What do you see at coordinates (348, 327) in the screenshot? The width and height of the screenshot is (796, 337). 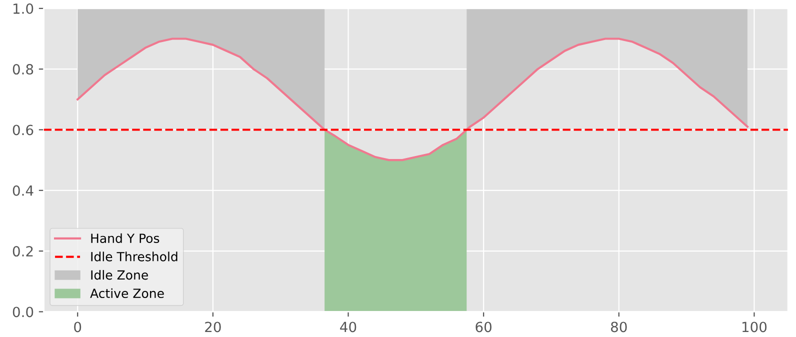 I see `x-tick-label: 40` at bounding box center [348, 327].